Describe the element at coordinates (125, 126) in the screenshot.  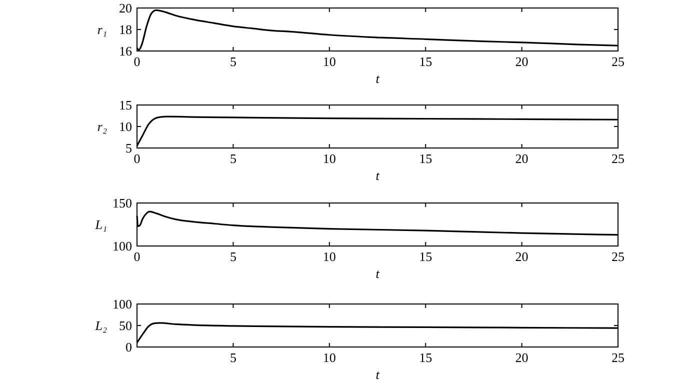
I see `y-tick-label: 10` at that location.